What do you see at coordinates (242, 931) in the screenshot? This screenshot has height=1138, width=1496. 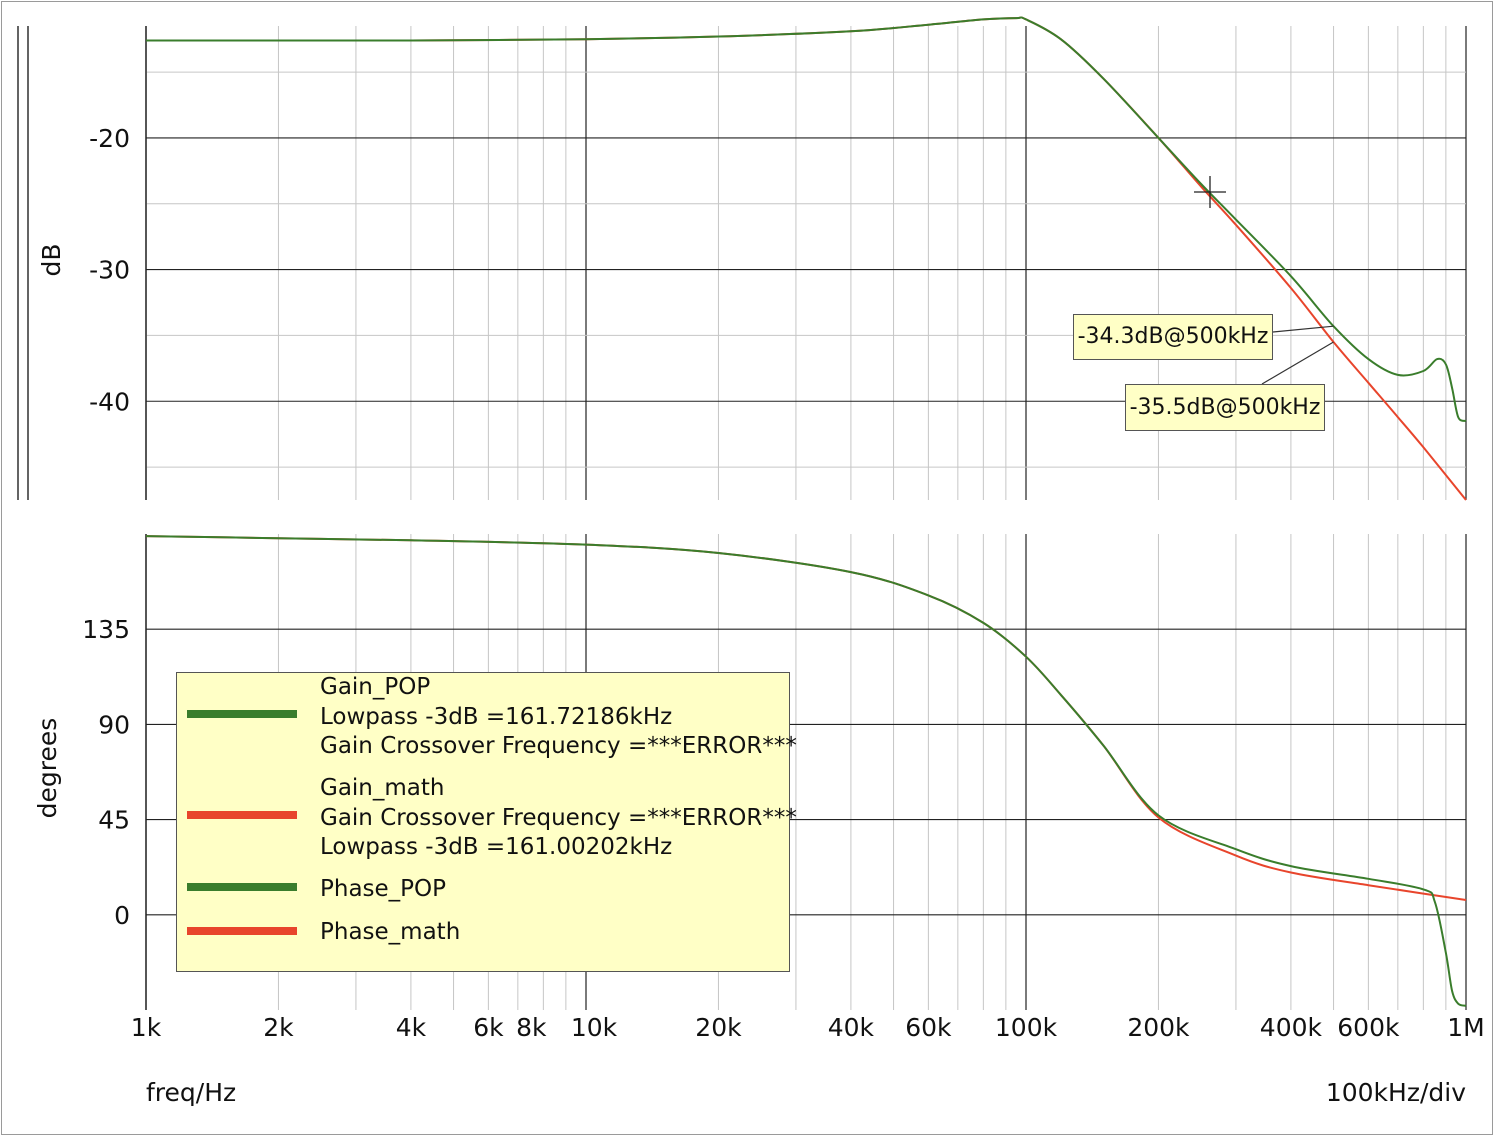 I see `legend-swatch-phase-math` at bounding box center [242, 931].